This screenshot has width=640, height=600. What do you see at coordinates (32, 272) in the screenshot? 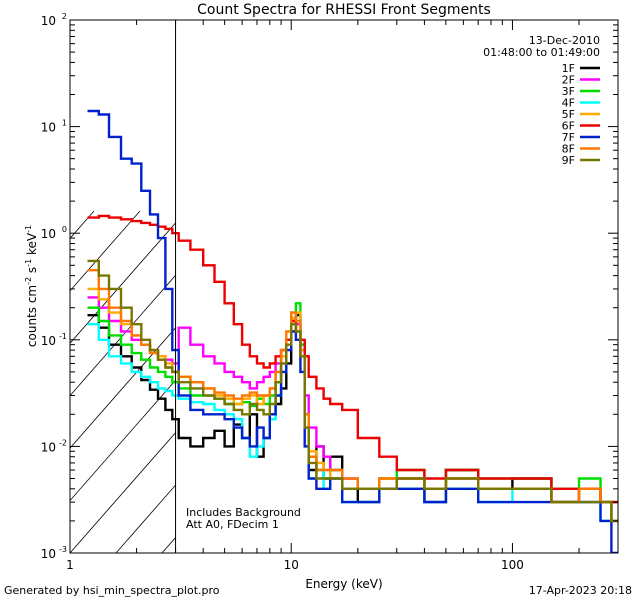
I see `y-label-part-2: s` at bounding box center [32, 272].